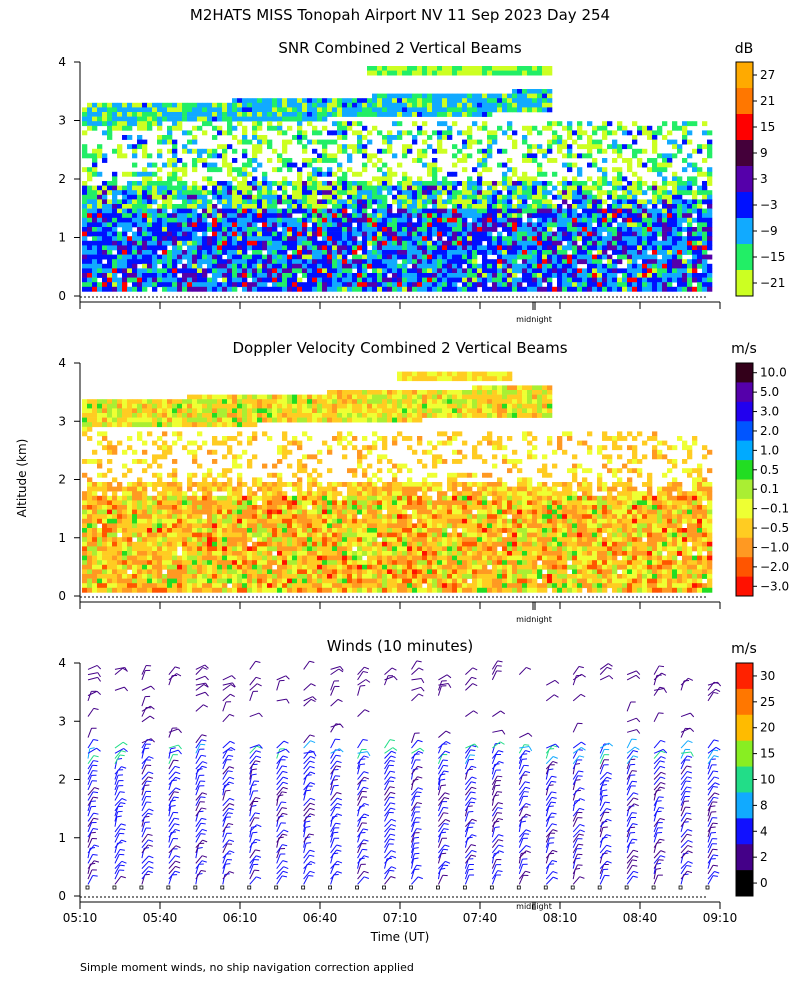 The width and height of the screenshot is (800, 1000). I want to click on colorbar-swatch, so click(744, 283).